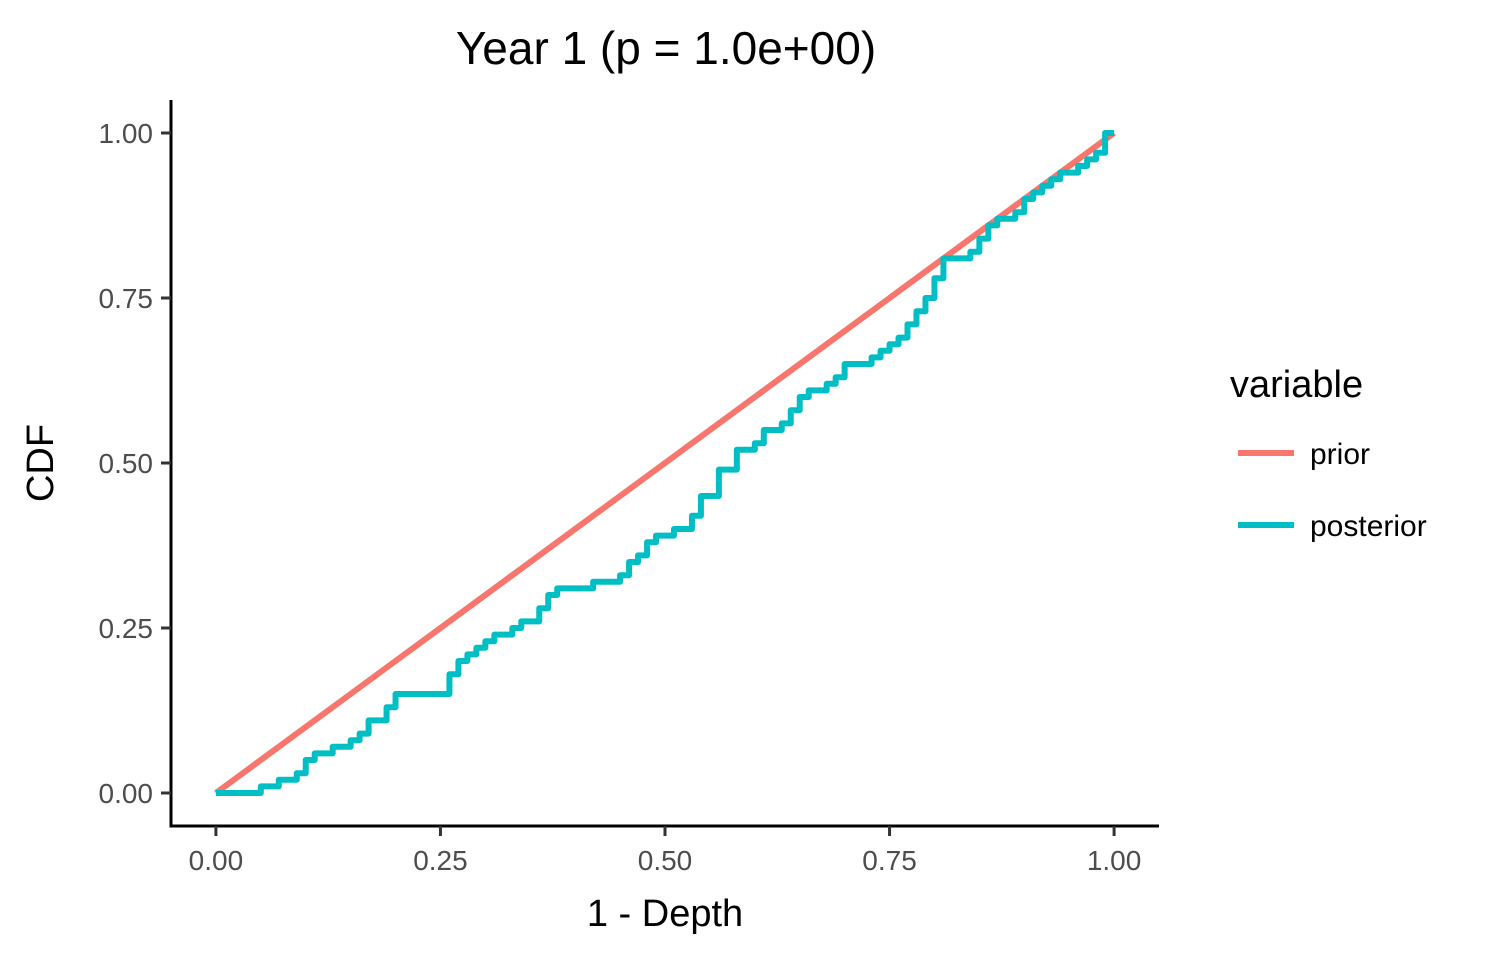  What do you see at coordinates (1114, 860) in the screenshot?
I see `x-tick-label: 1.00` at bounding box center [1114, 860].